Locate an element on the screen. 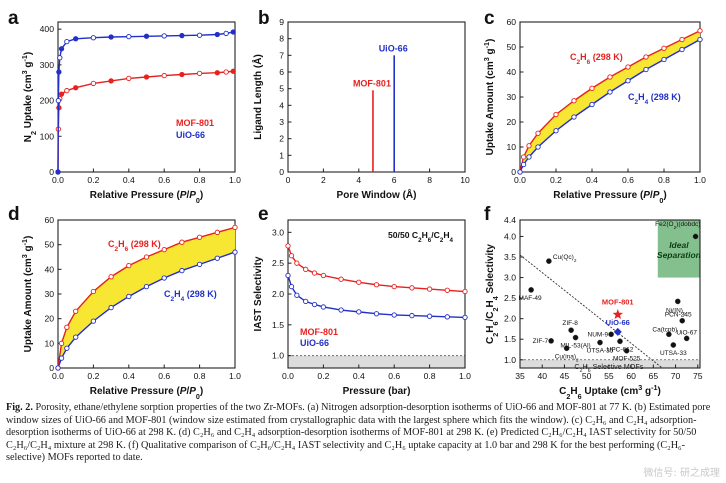  panel-letter: b is located at coordinates (264, 18).